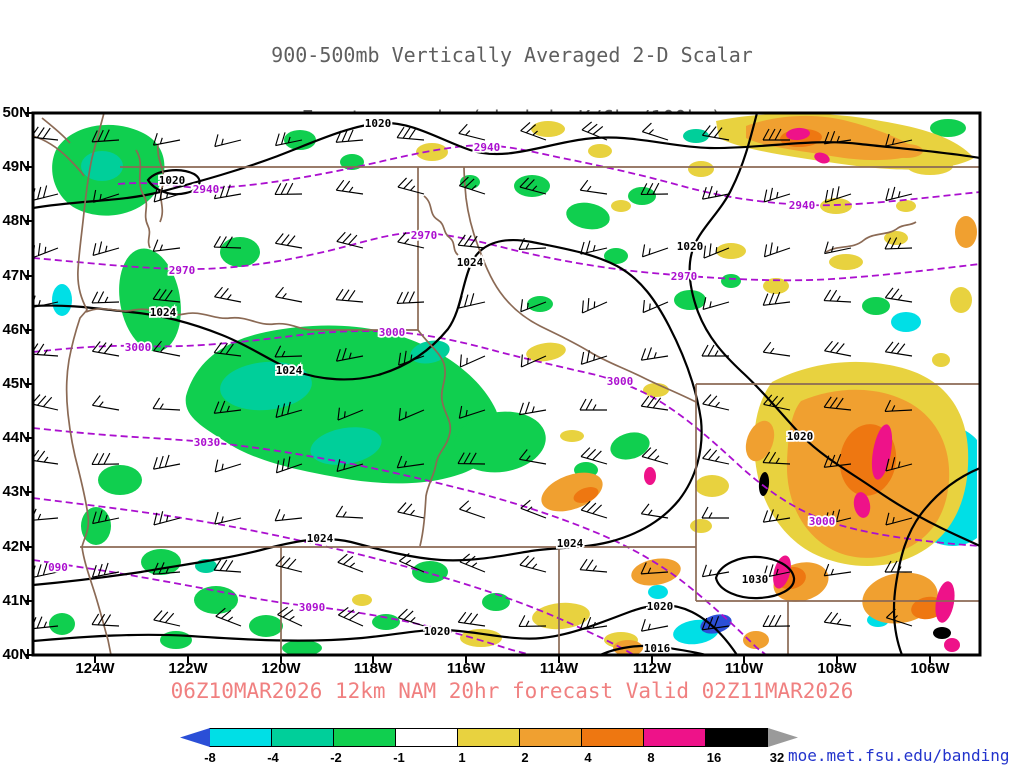  Describe the element at coordinates (783, 737) in the screenshot. I see `colorbar-arrow-positive` at that location.